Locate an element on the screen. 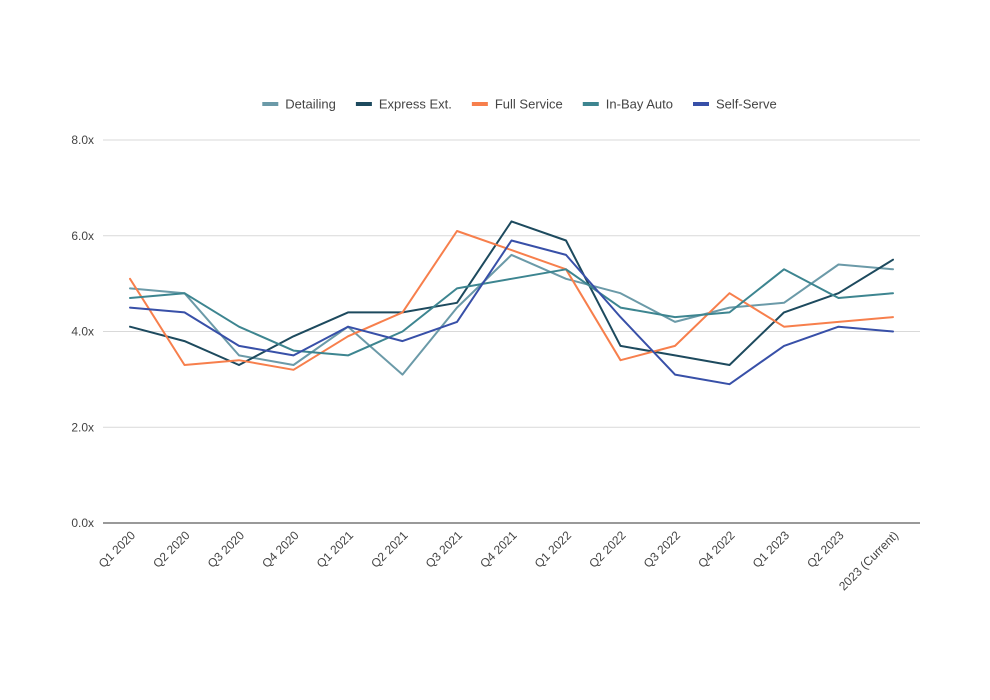 The image size is (990, 700). legend-label: Detailing is located at coordinates (310, 104).